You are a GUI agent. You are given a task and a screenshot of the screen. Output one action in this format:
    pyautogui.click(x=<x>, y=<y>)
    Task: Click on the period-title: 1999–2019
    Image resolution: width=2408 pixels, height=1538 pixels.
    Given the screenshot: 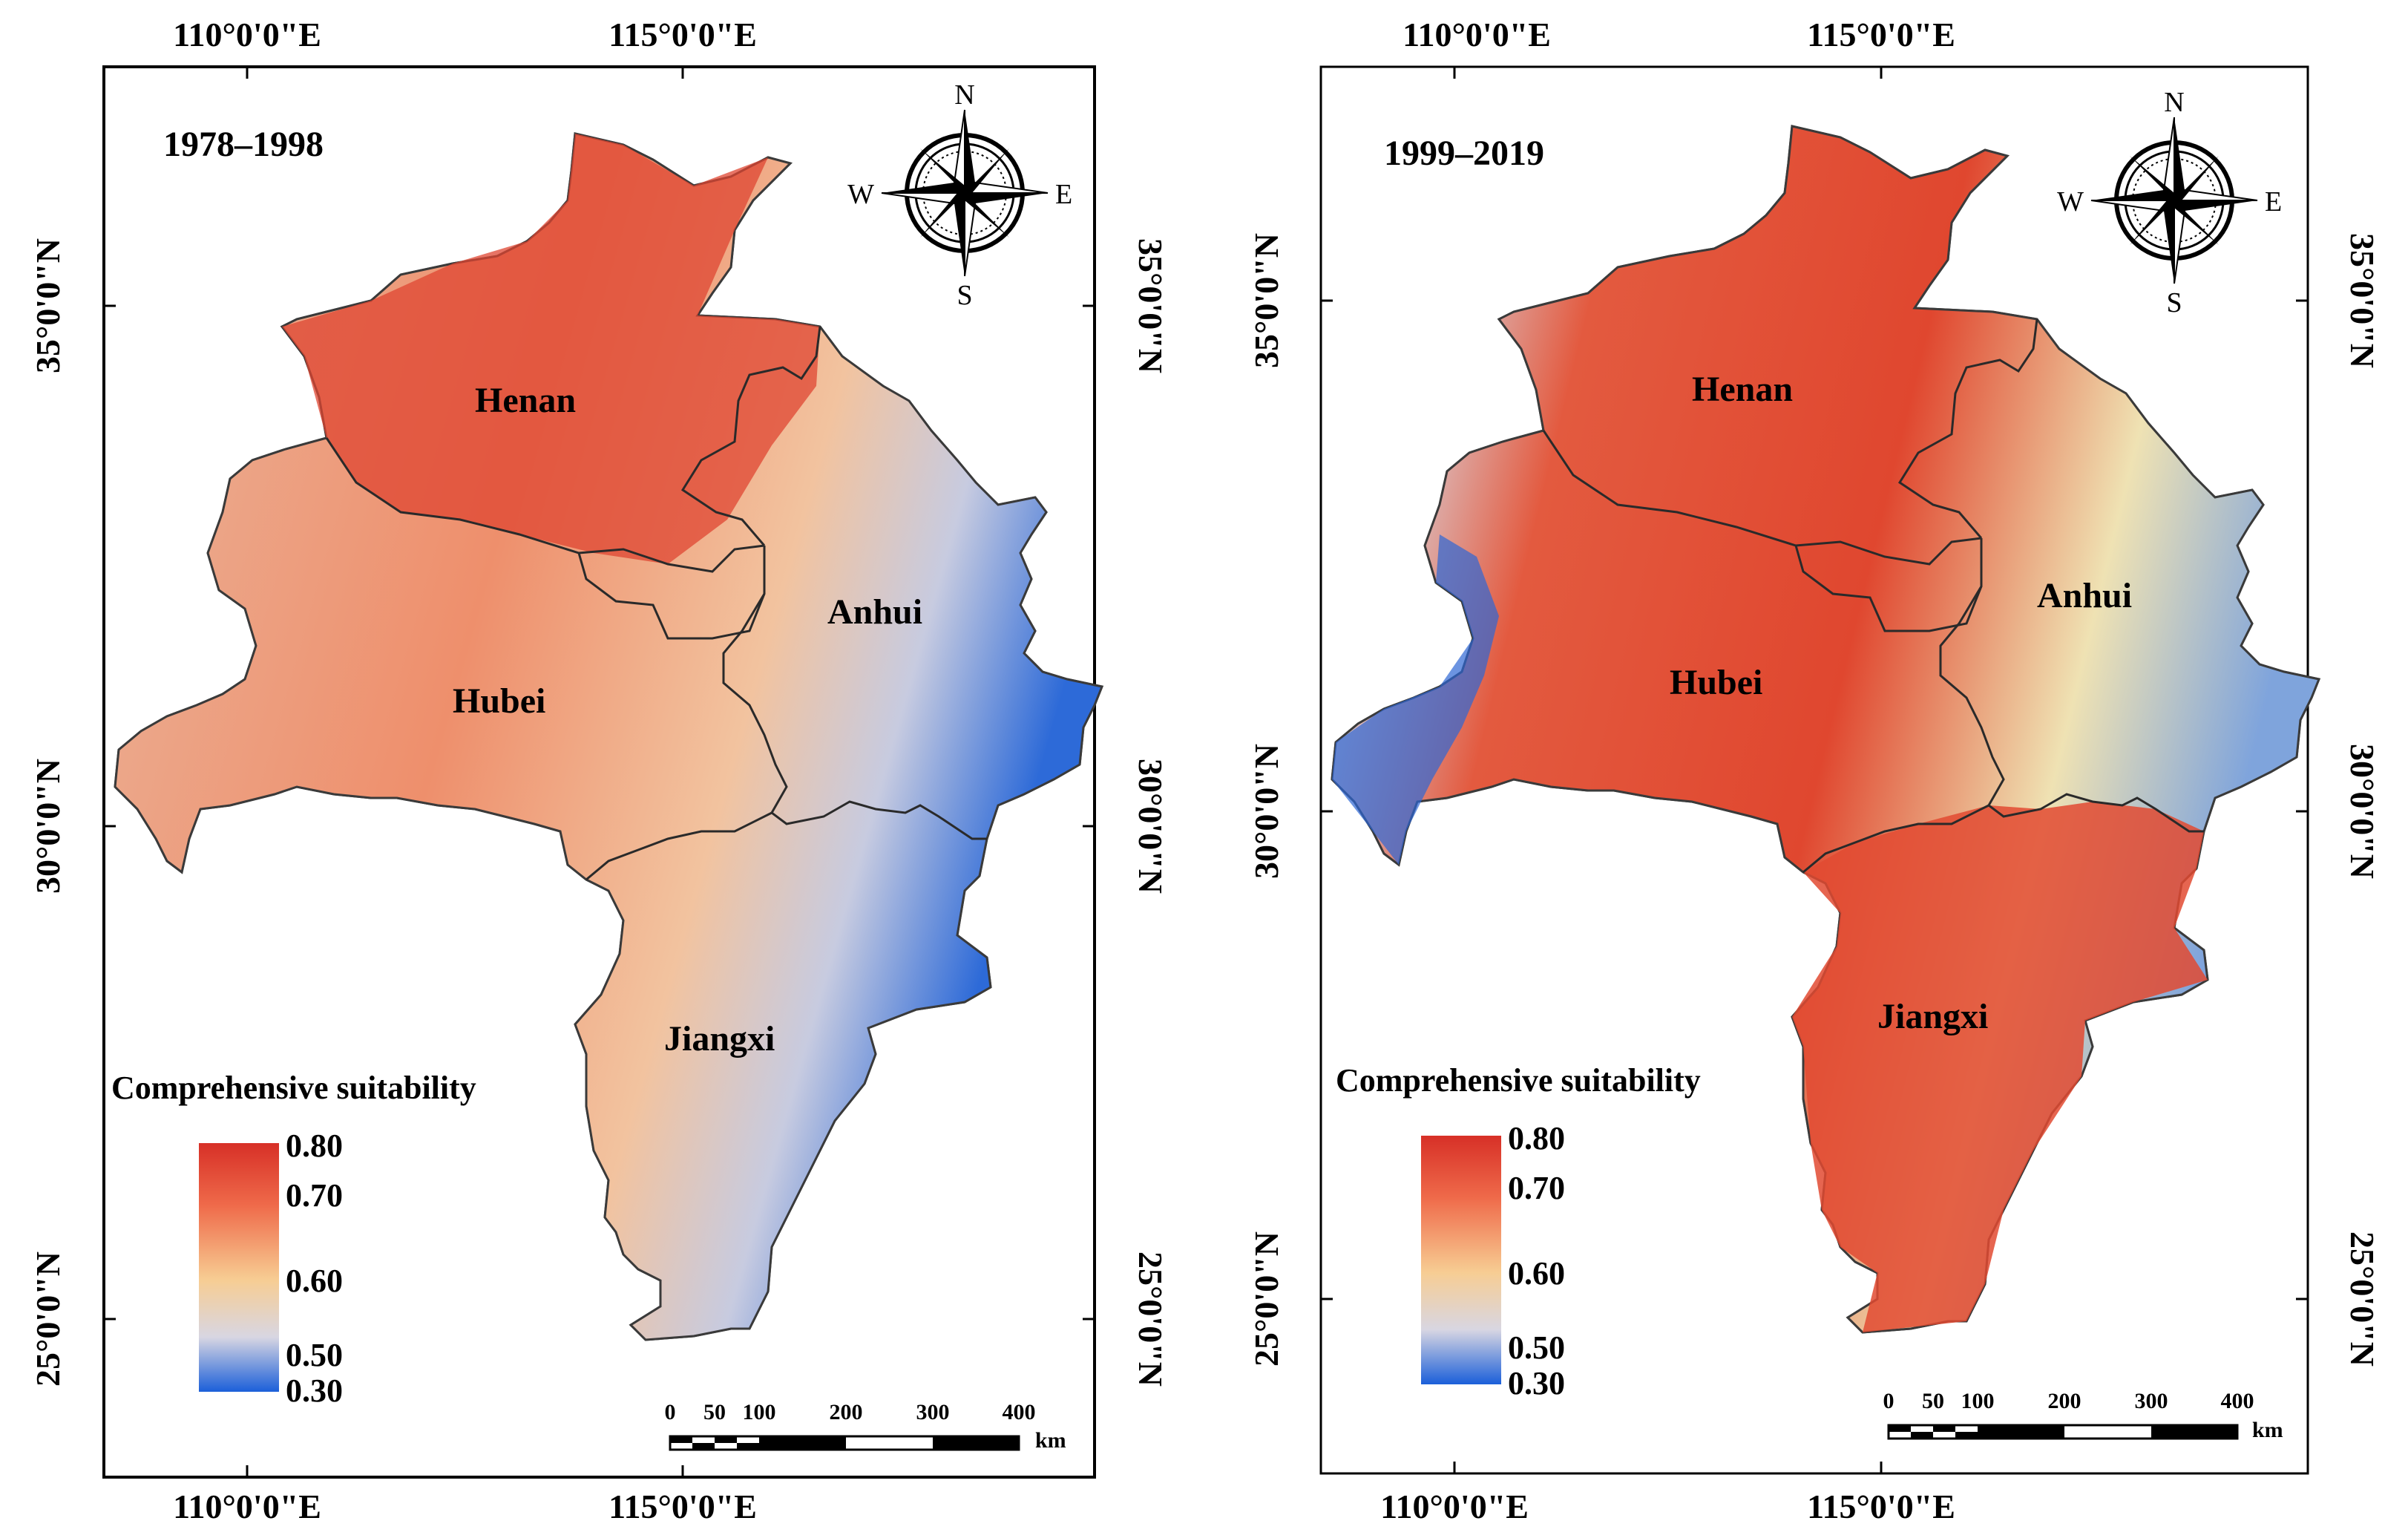 What is the action you would take?
    pyautogui.click(x=1464, y=153)
    